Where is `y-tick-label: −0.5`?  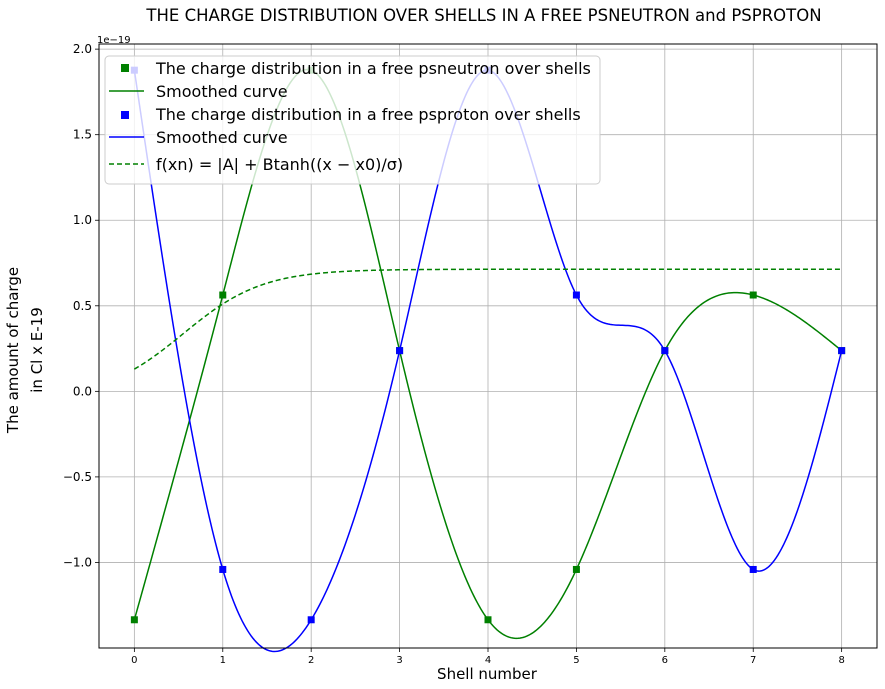
y-tick-label: −0.5 is located at coordinates (77, 477).